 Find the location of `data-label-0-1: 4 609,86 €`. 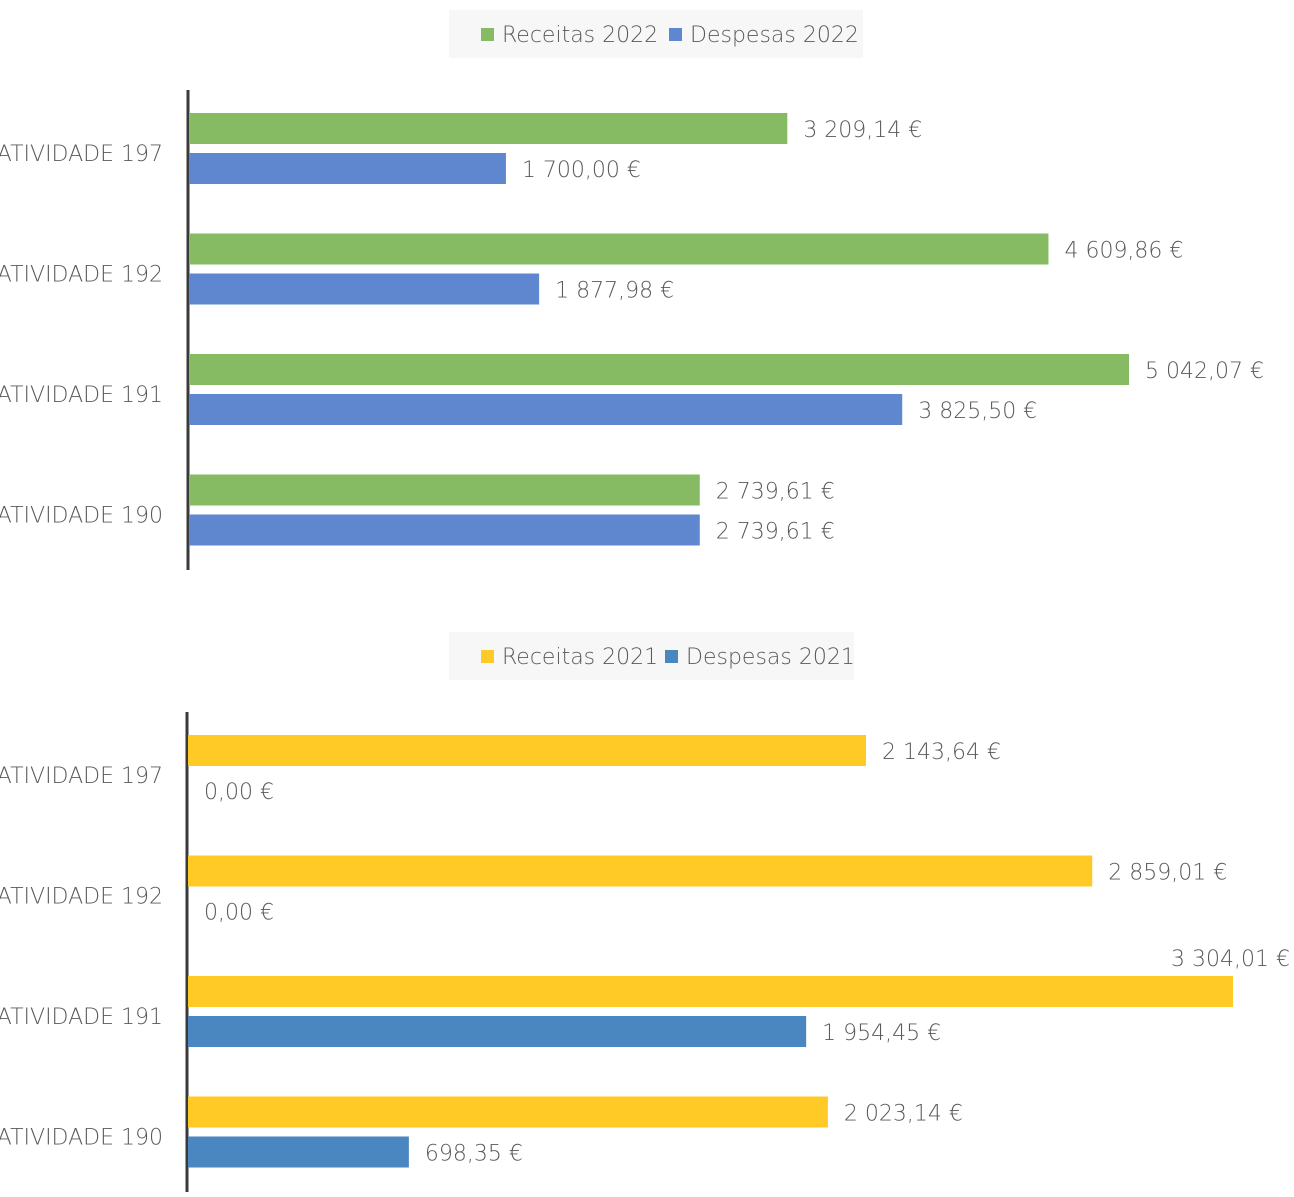

data-label-0-1: 4 609,86 € is located at coordinates (1123, 251).